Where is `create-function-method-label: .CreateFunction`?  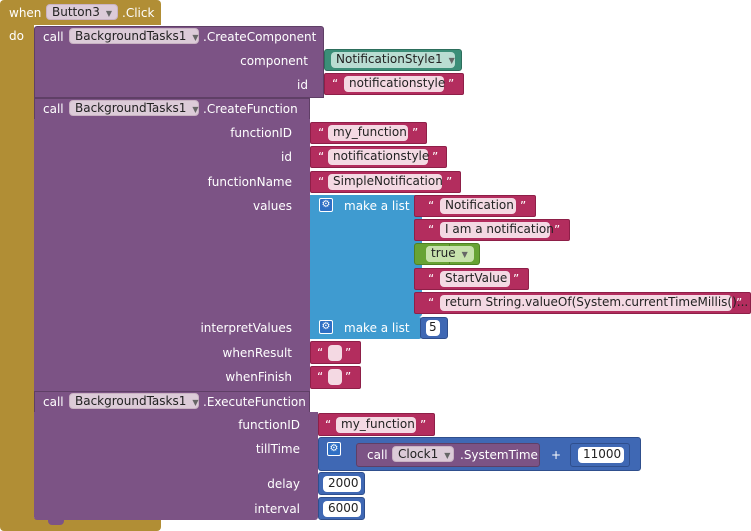
create-function-method-label: .CreateFunction is located at coordinates (250, 109).